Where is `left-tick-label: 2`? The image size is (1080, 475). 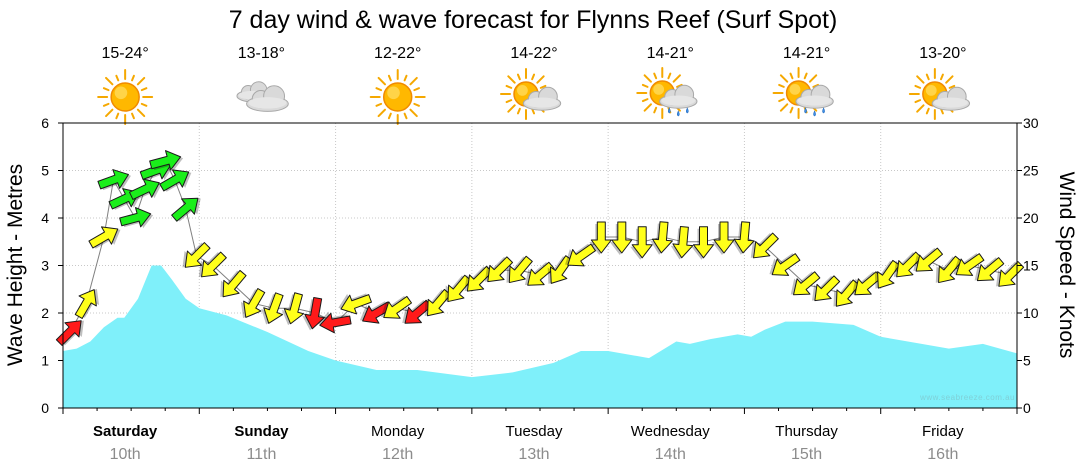
left-tick-label: 2 is located at coordinates (45, 313).